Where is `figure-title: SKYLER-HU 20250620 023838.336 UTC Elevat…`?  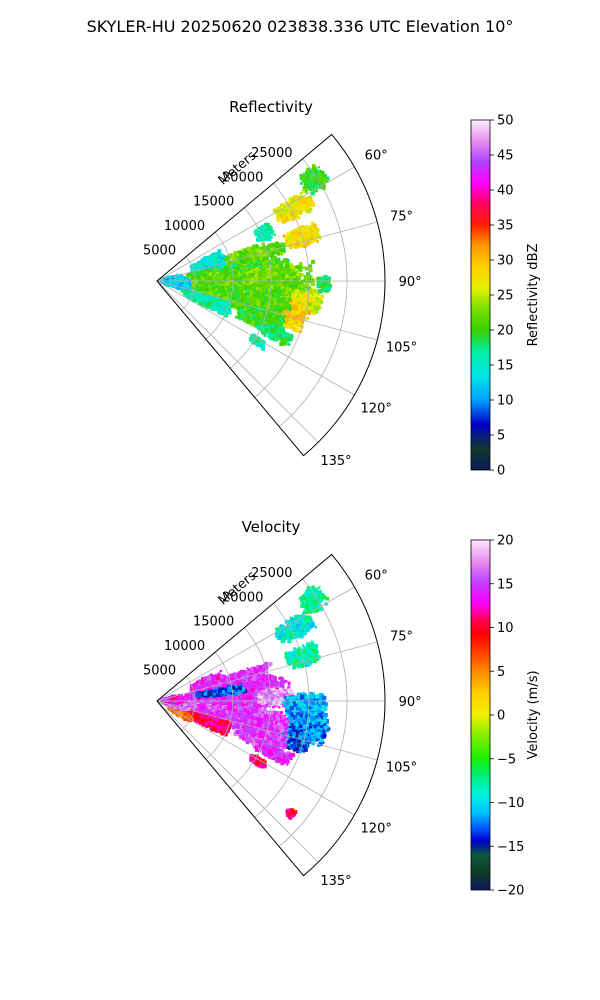 figure-title: SKYLER-HU 20250620 023838.336 UTC Elevat… is located at coordinates (300, 26).